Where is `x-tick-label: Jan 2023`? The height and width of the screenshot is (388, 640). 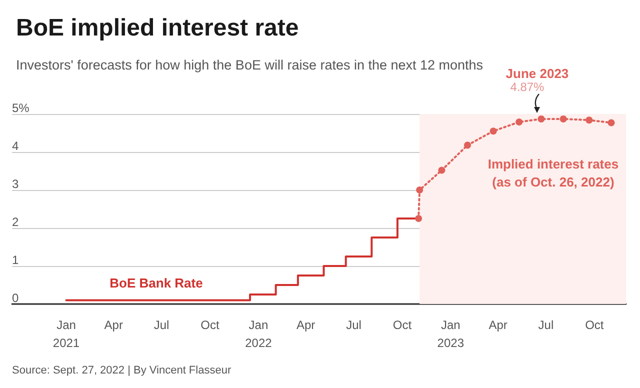
x-tick-label: Jan 2023 is located at coordinates (450, 334).